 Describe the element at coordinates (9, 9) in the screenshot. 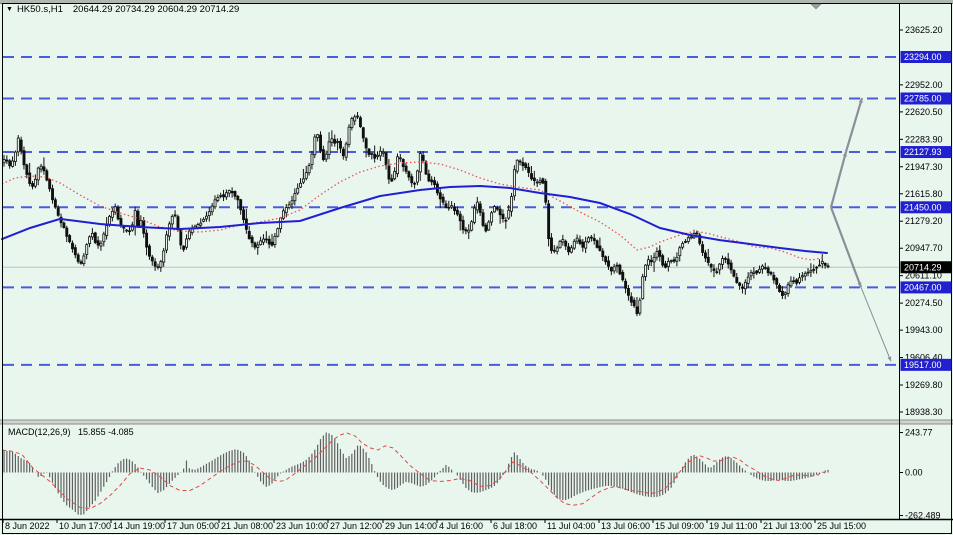

I see `symbol-menu-icon: ▼` at that location.